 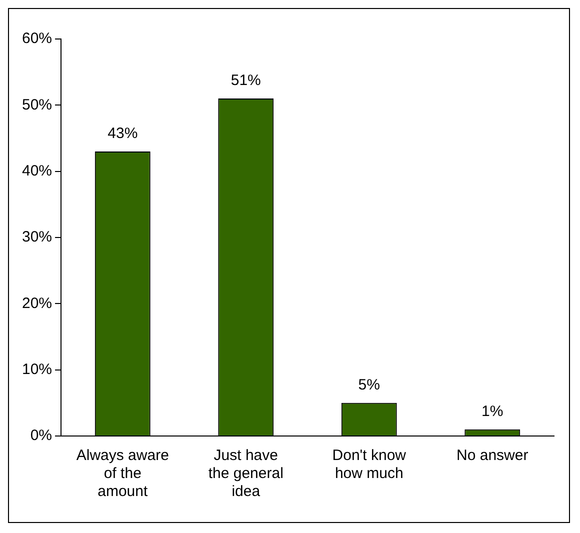 I want to click on x-tick-label: No answer, so click(x=492, y=455).